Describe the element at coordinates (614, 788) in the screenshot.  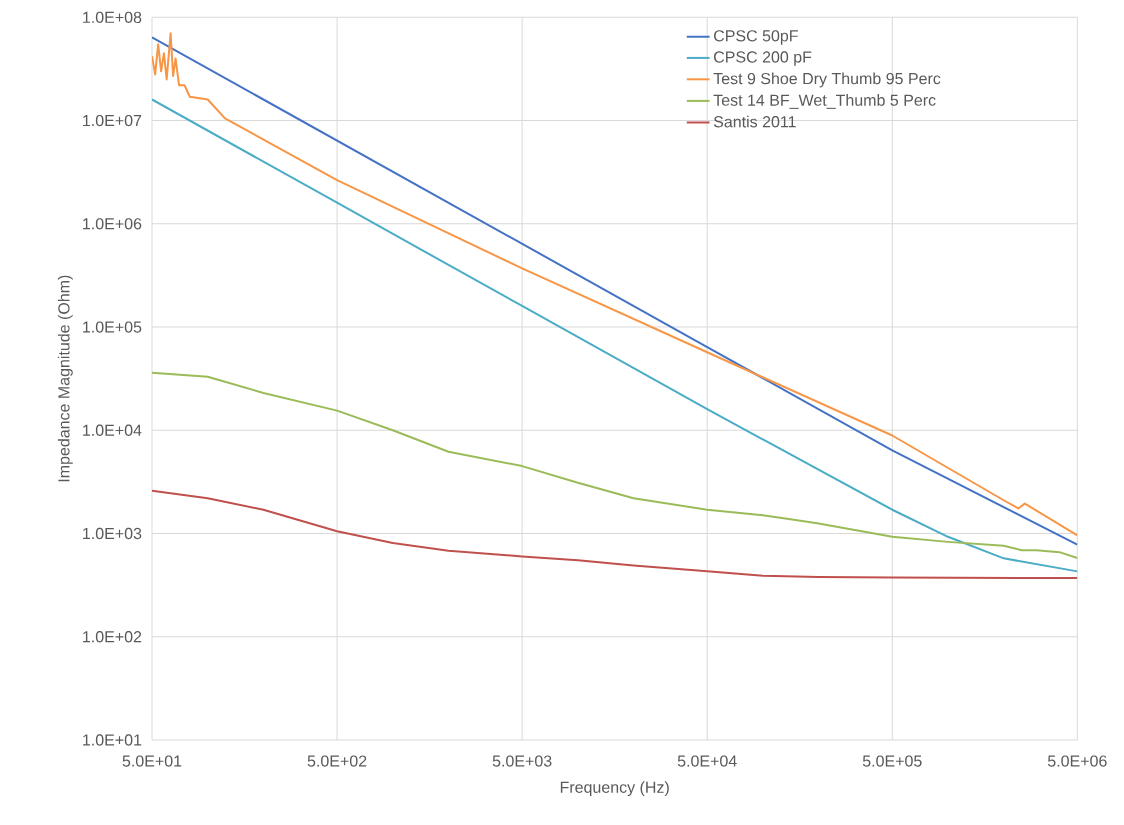
I see `x-axis-title: Frequency (Hz)` at that location.